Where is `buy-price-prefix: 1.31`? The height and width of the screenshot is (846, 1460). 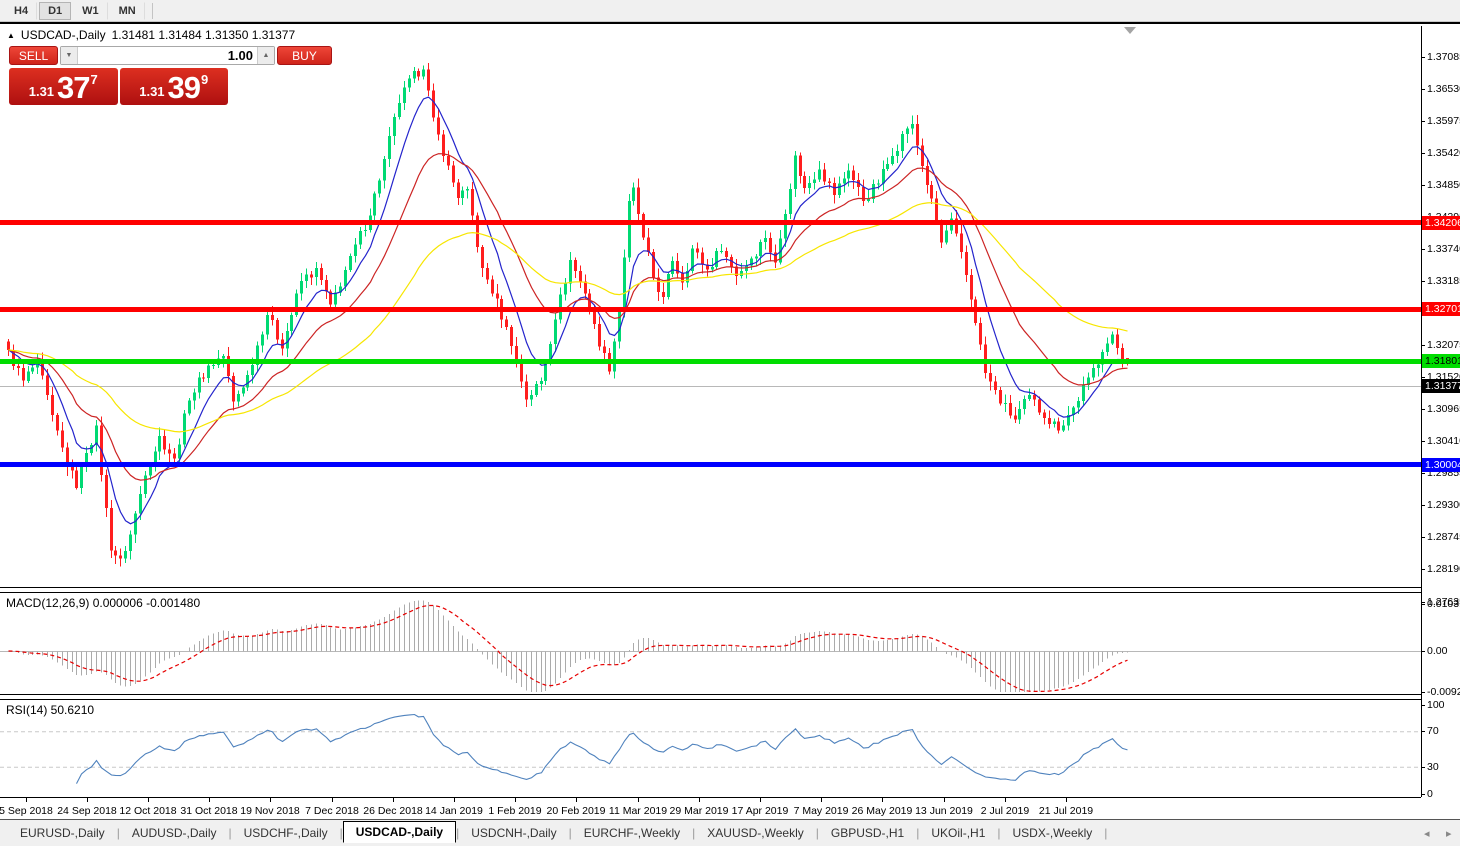 buy-price-prefix: 1.31 is located at coordinates (152, 91).